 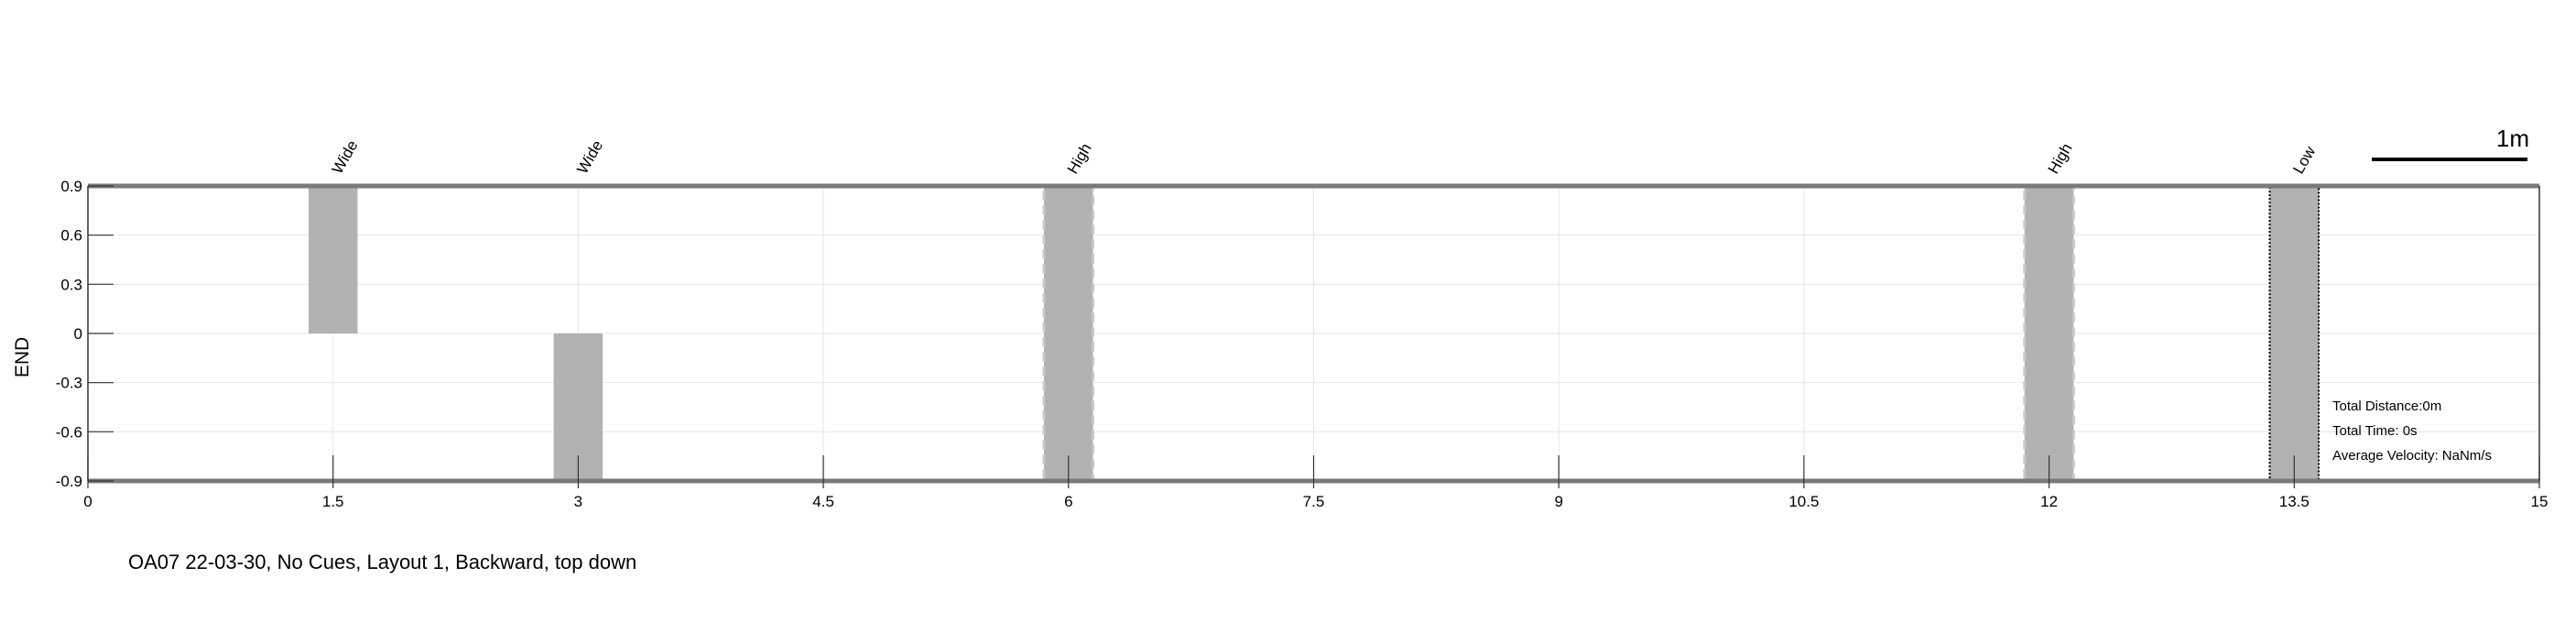 I want to click on stat-total-time: Total Time: 0s, so click(x=2375, y=431).